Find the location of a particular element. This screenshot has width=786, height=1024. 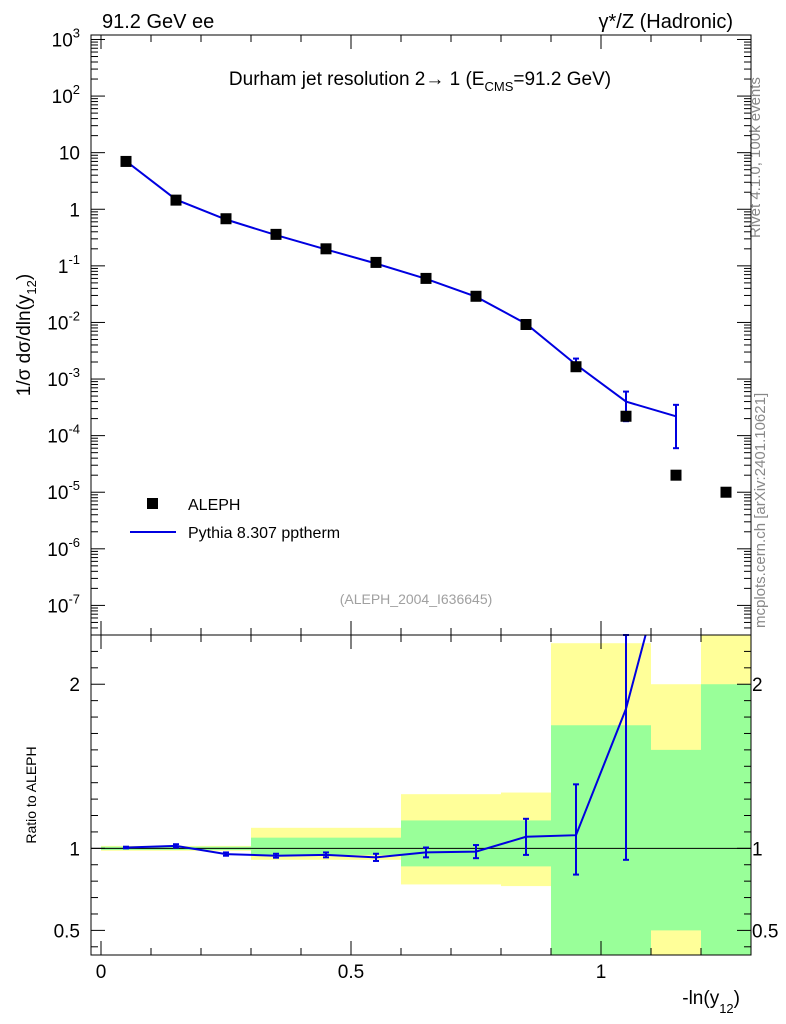

xlabel-subscript: 12 is located at coordinates (726, 1008).